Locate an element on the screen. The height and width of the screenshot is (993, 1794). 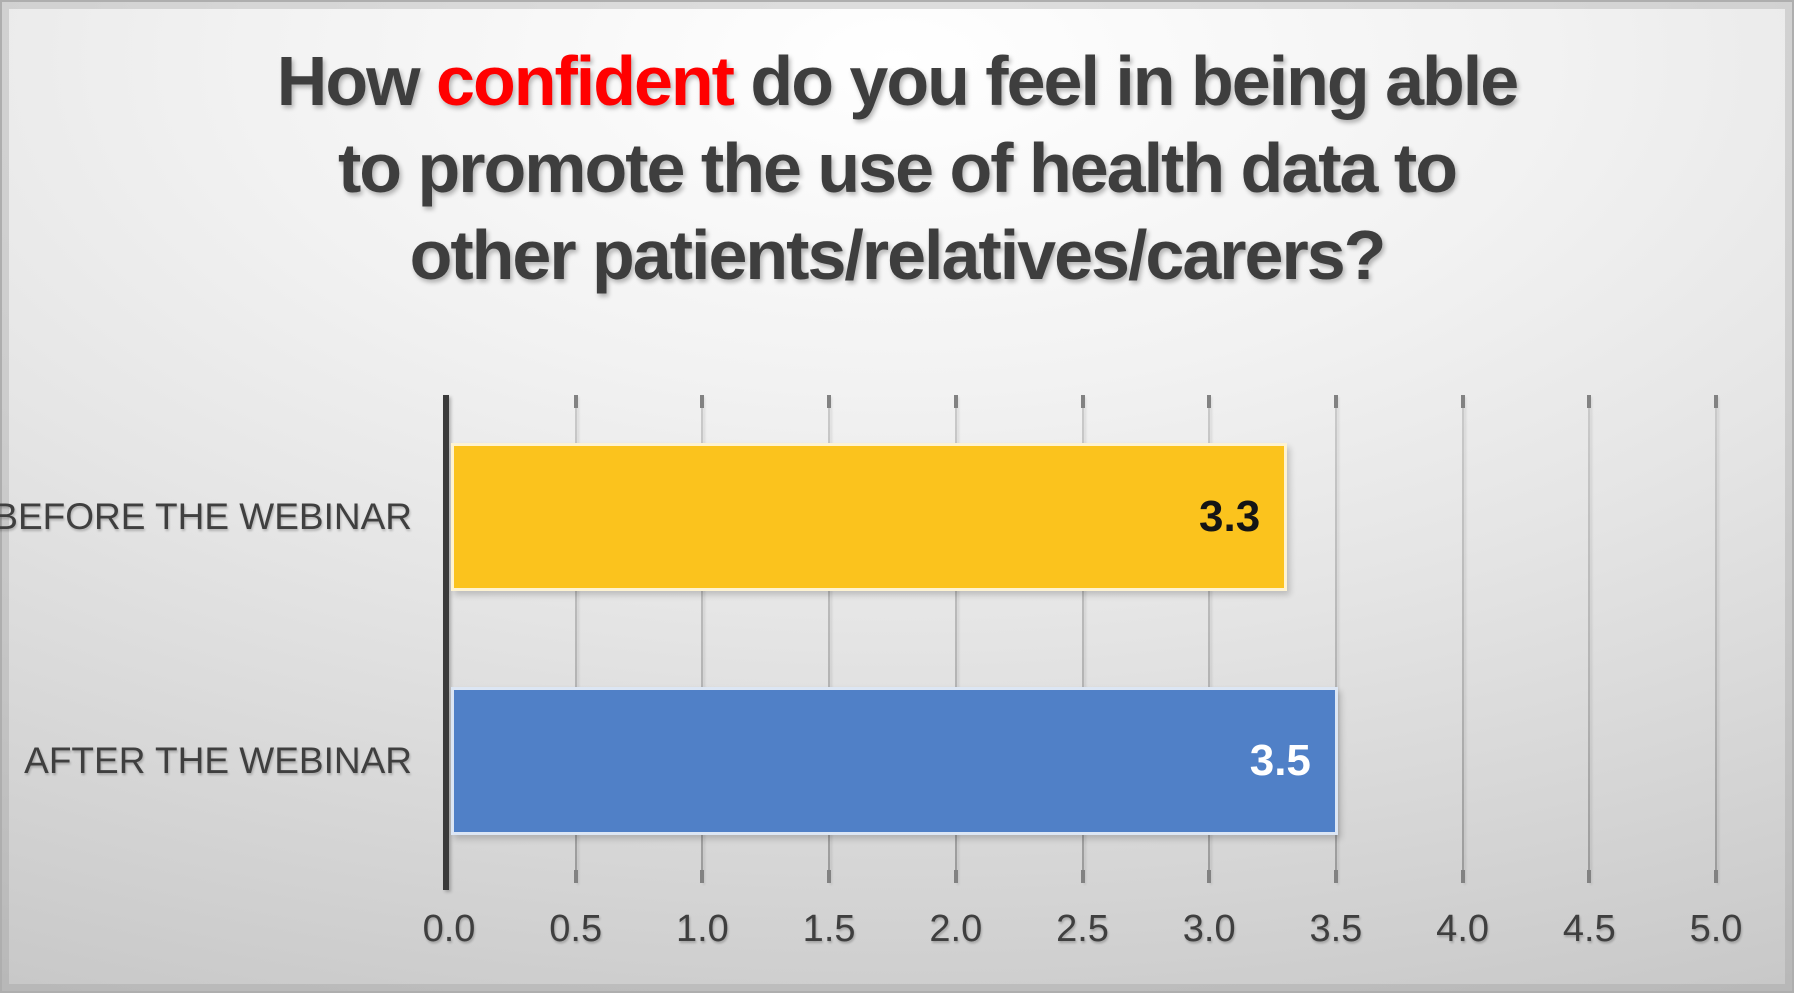
x-tick-label: 3.0 is located at coordinates (1209, 929).